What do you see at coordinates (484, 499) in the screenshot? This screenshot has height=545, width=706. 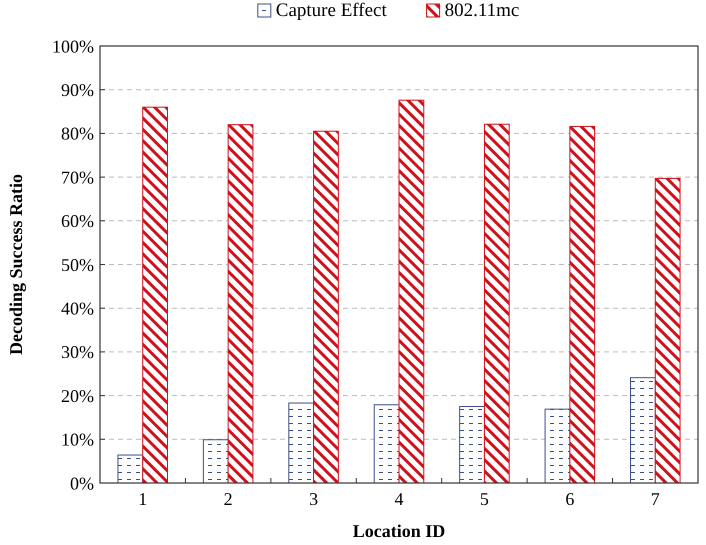 I see `x-tick-label: 5` at bounding box center [484, 499].